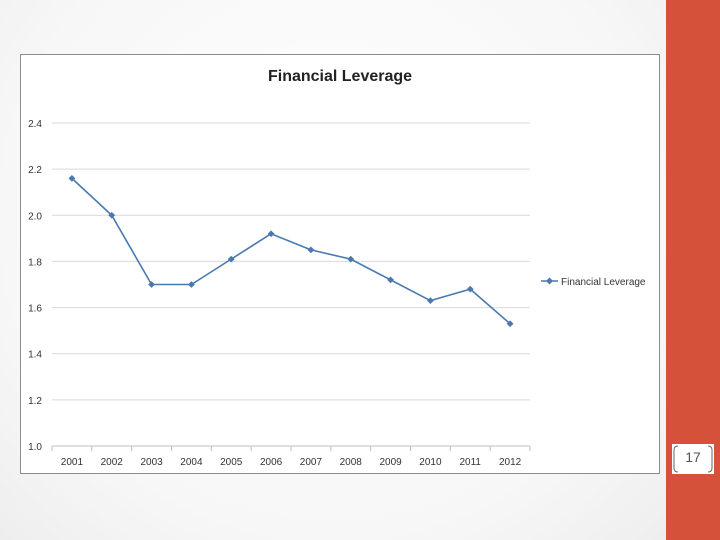 The width and height of the screenshot is (720, 540). I want to click on x-tick-label: 2008, so click(351, 462).